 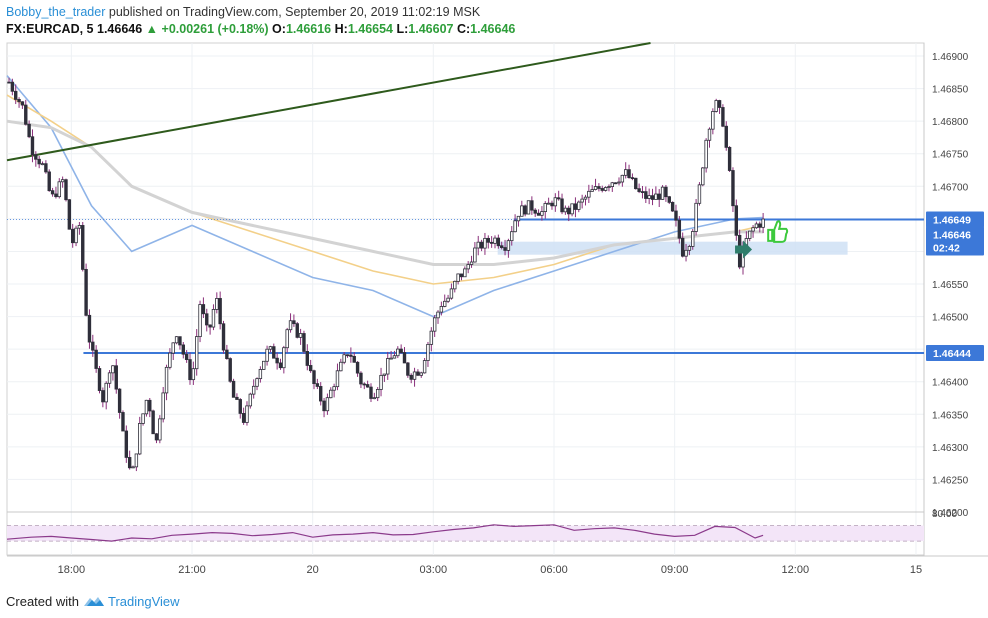 I want to click on arrow-right-icon, so click(x=744, y=249).